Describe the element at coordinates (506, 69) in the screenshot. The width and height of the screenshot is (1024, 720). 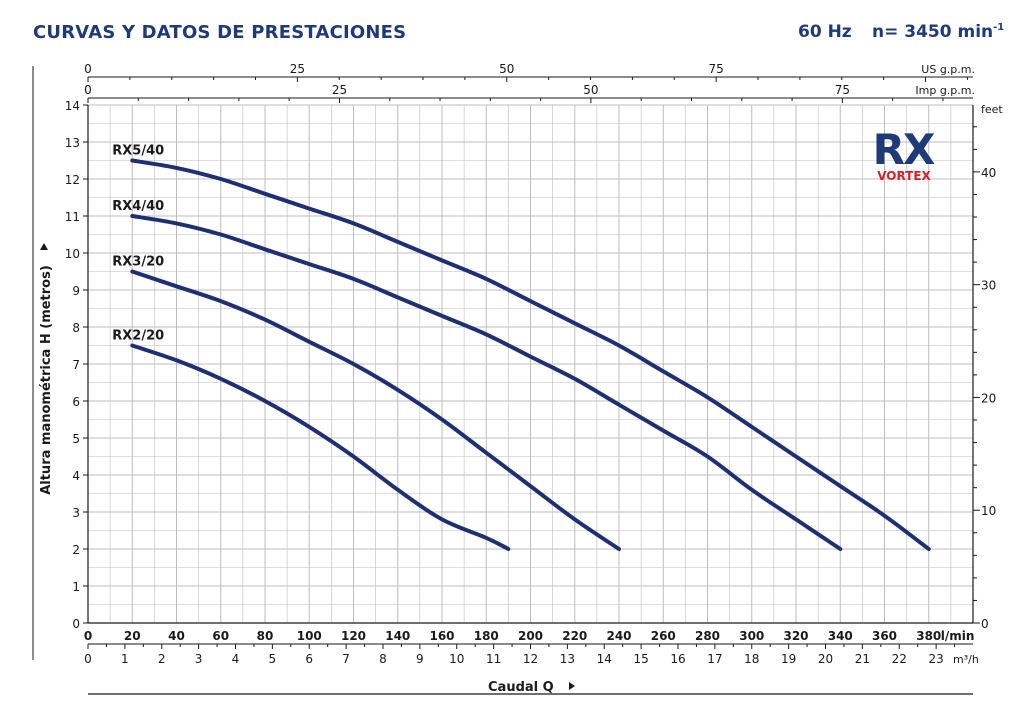
I see `x-us-tick-label: 50` at that location.